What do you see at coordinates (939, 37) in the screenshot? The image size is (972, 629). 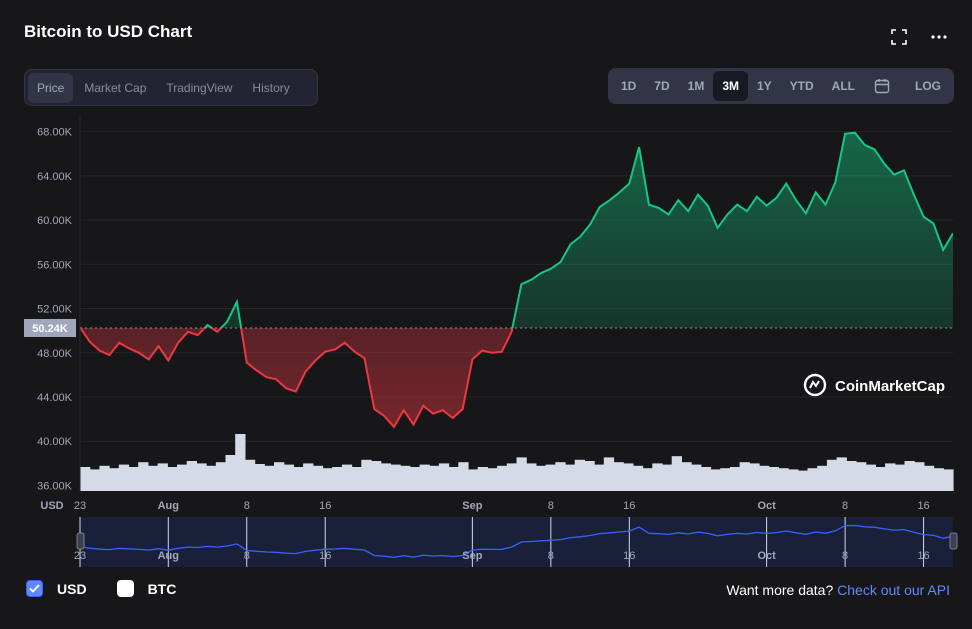 I see `more-icon` at bounding box center [939, 37].